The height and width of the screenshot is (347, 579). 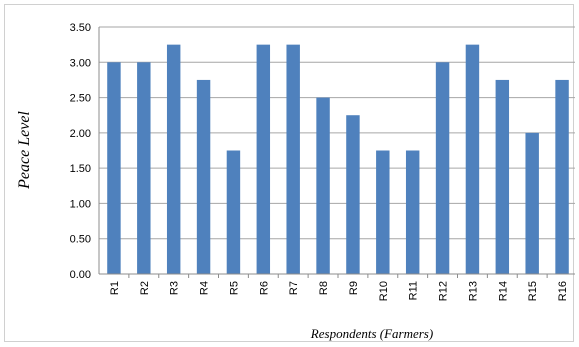 I want to click on x-tick-label: R14, so click(x=503, y=291).